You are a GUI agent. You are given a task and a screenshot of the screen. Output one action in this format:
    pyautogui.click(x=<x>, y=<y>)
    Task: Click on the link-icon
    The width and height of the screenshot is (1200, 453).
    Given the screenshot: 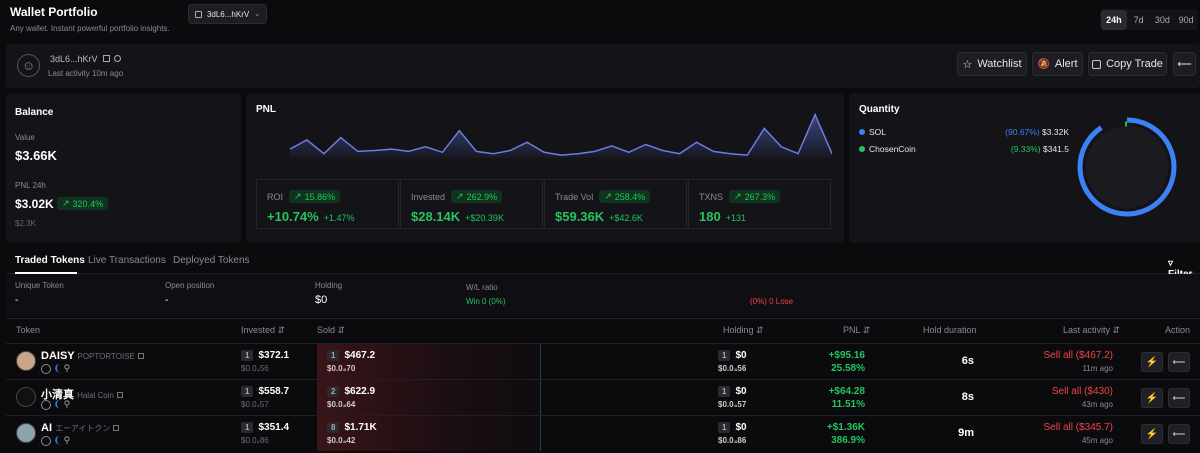 What is the action you would take?
    pyautogui.click(x=117, y=58)
    